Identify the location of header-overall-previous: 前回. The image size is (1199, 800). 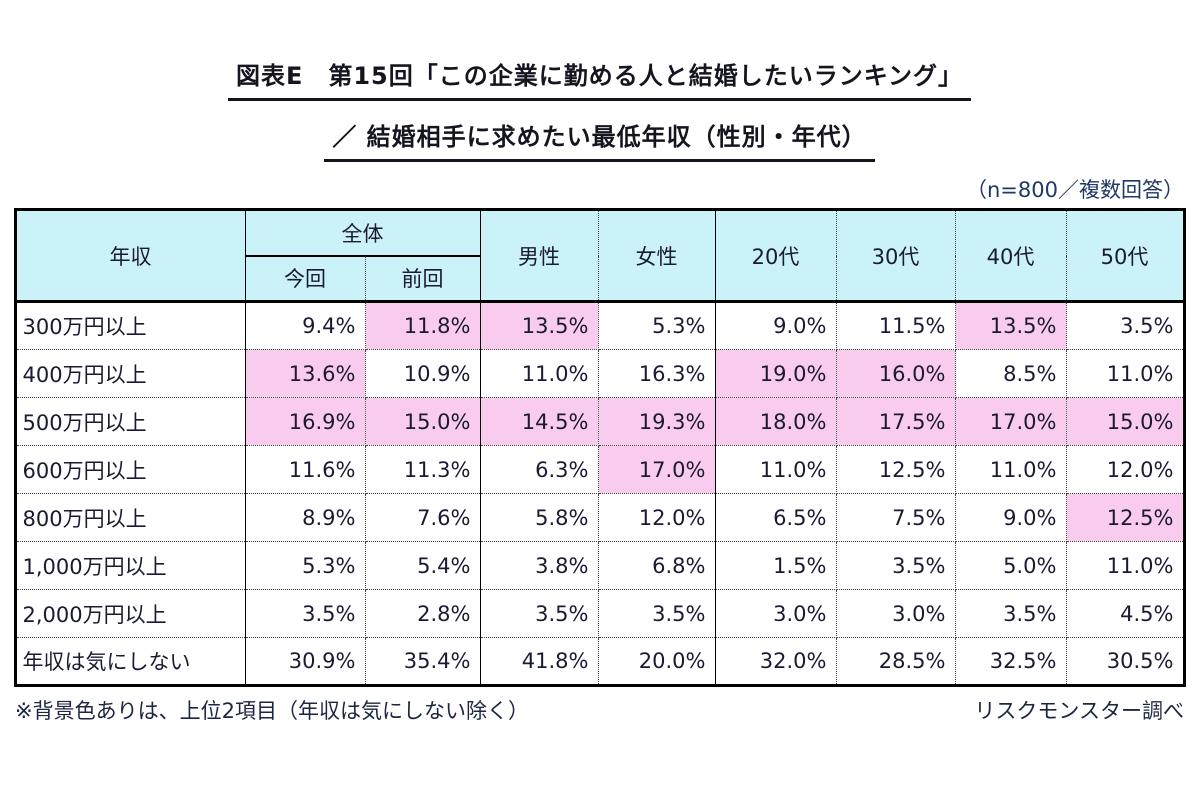
(423, 279).